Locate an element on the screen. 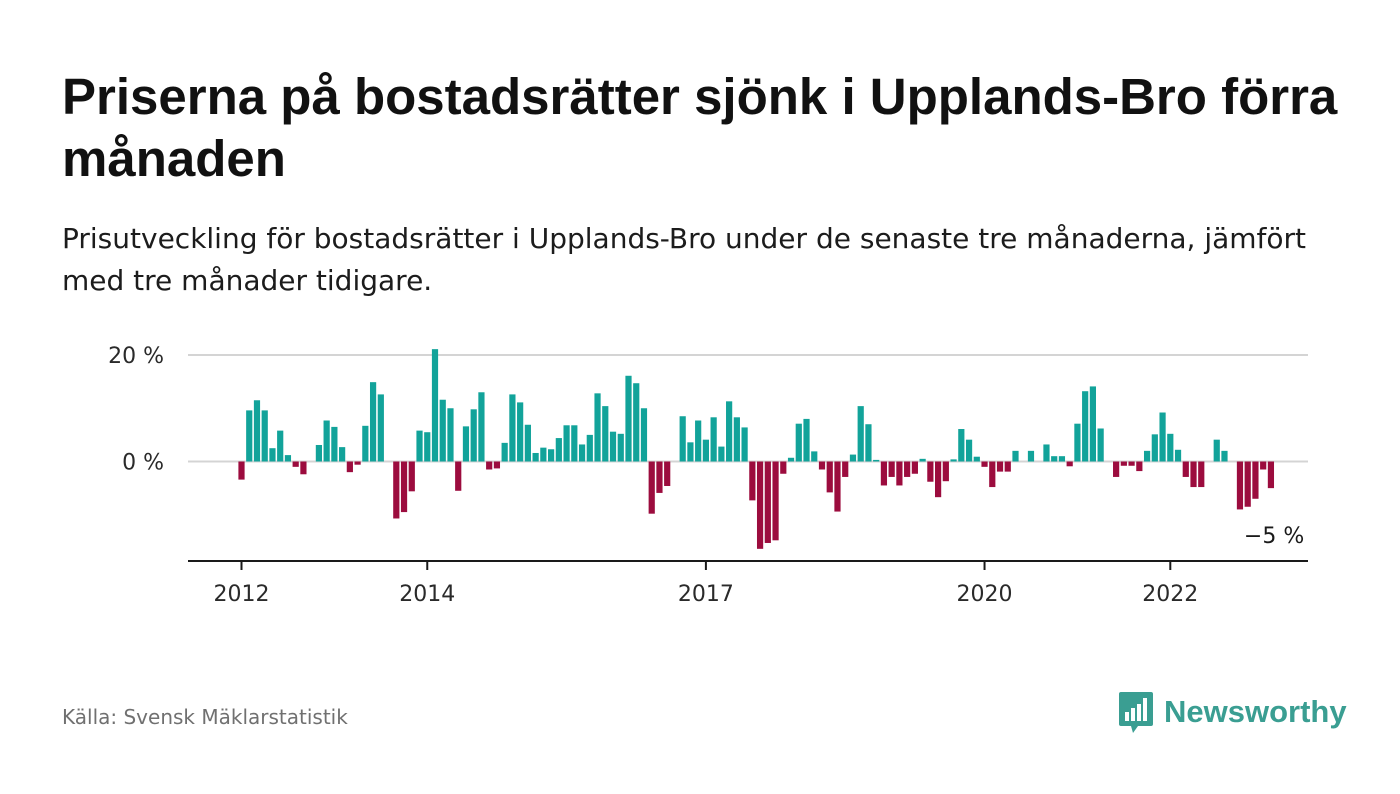 The image size is (1400, 794). x-tick-label: 2014 is located at coordinates (427, 594).